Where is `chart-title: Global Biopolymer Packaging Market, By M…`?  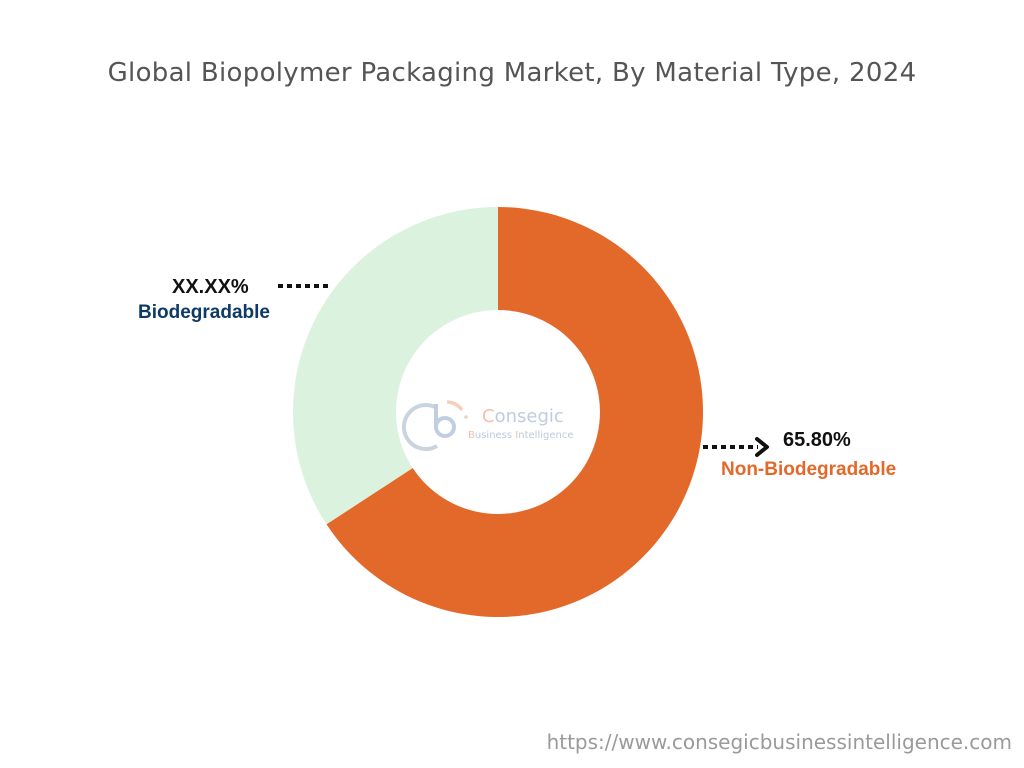
chart-title: Global Biopolymer Packaging Market, By M… is located at coordinates (512, 73).